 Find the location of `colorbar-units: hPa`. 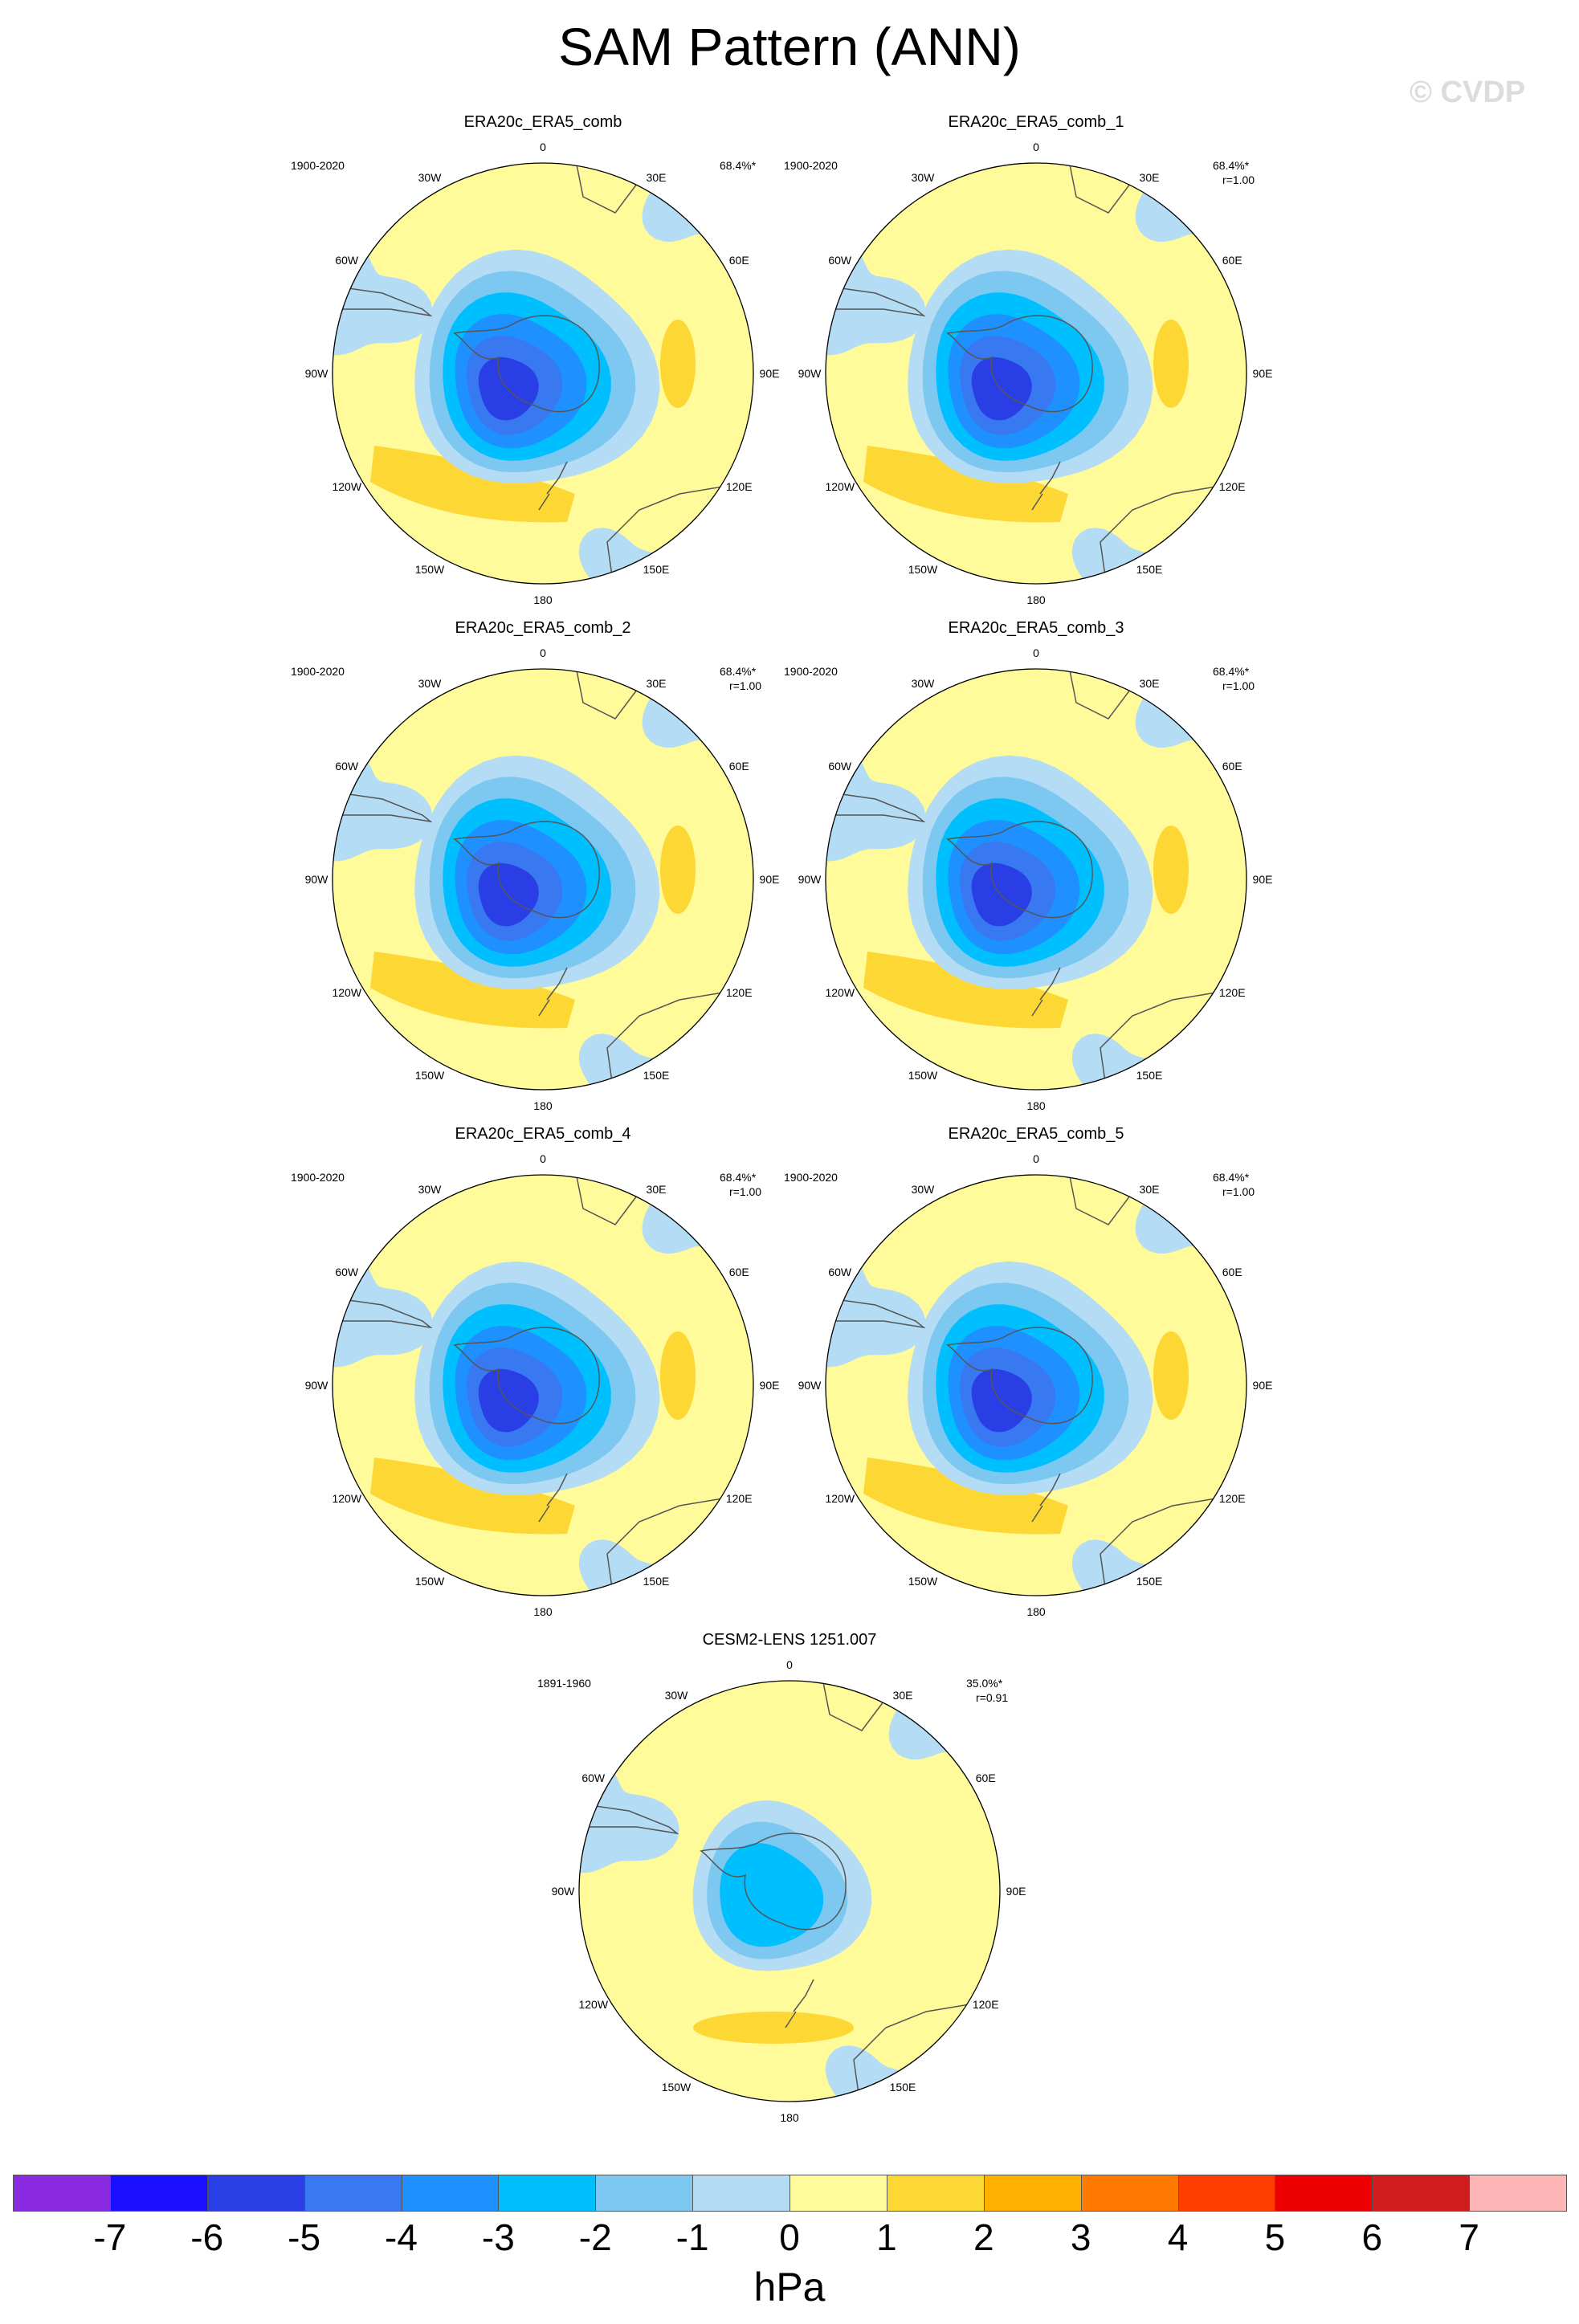

colorbar-units: hPa is located at coordinates (789, 2288).